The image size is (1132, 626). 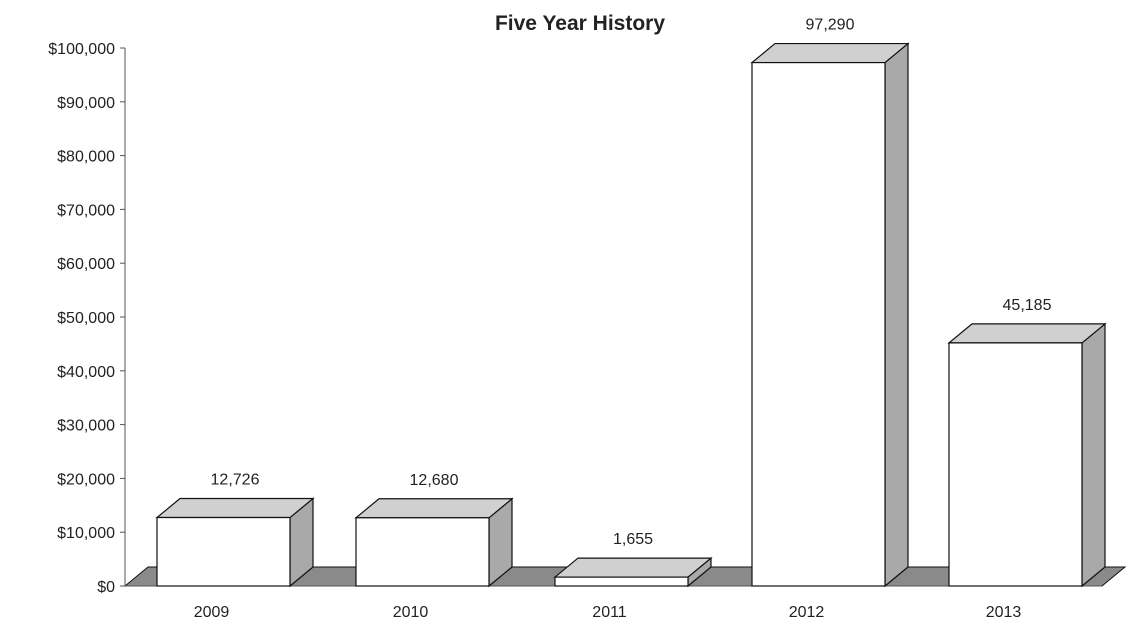 I want to click on bar-2012, so click(x=830, y=315).